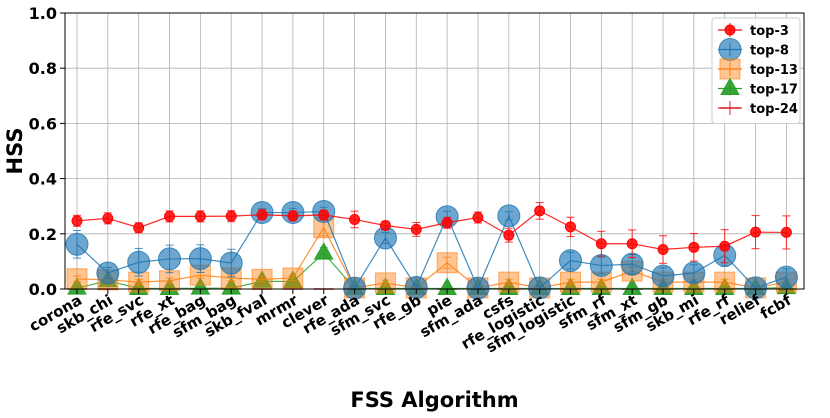 Image resolution: width=830 pixels, height=418 pixels. Describe the element at coordinates (774, 90) in the screenshot. I see `legend-label: top-17` at that location.